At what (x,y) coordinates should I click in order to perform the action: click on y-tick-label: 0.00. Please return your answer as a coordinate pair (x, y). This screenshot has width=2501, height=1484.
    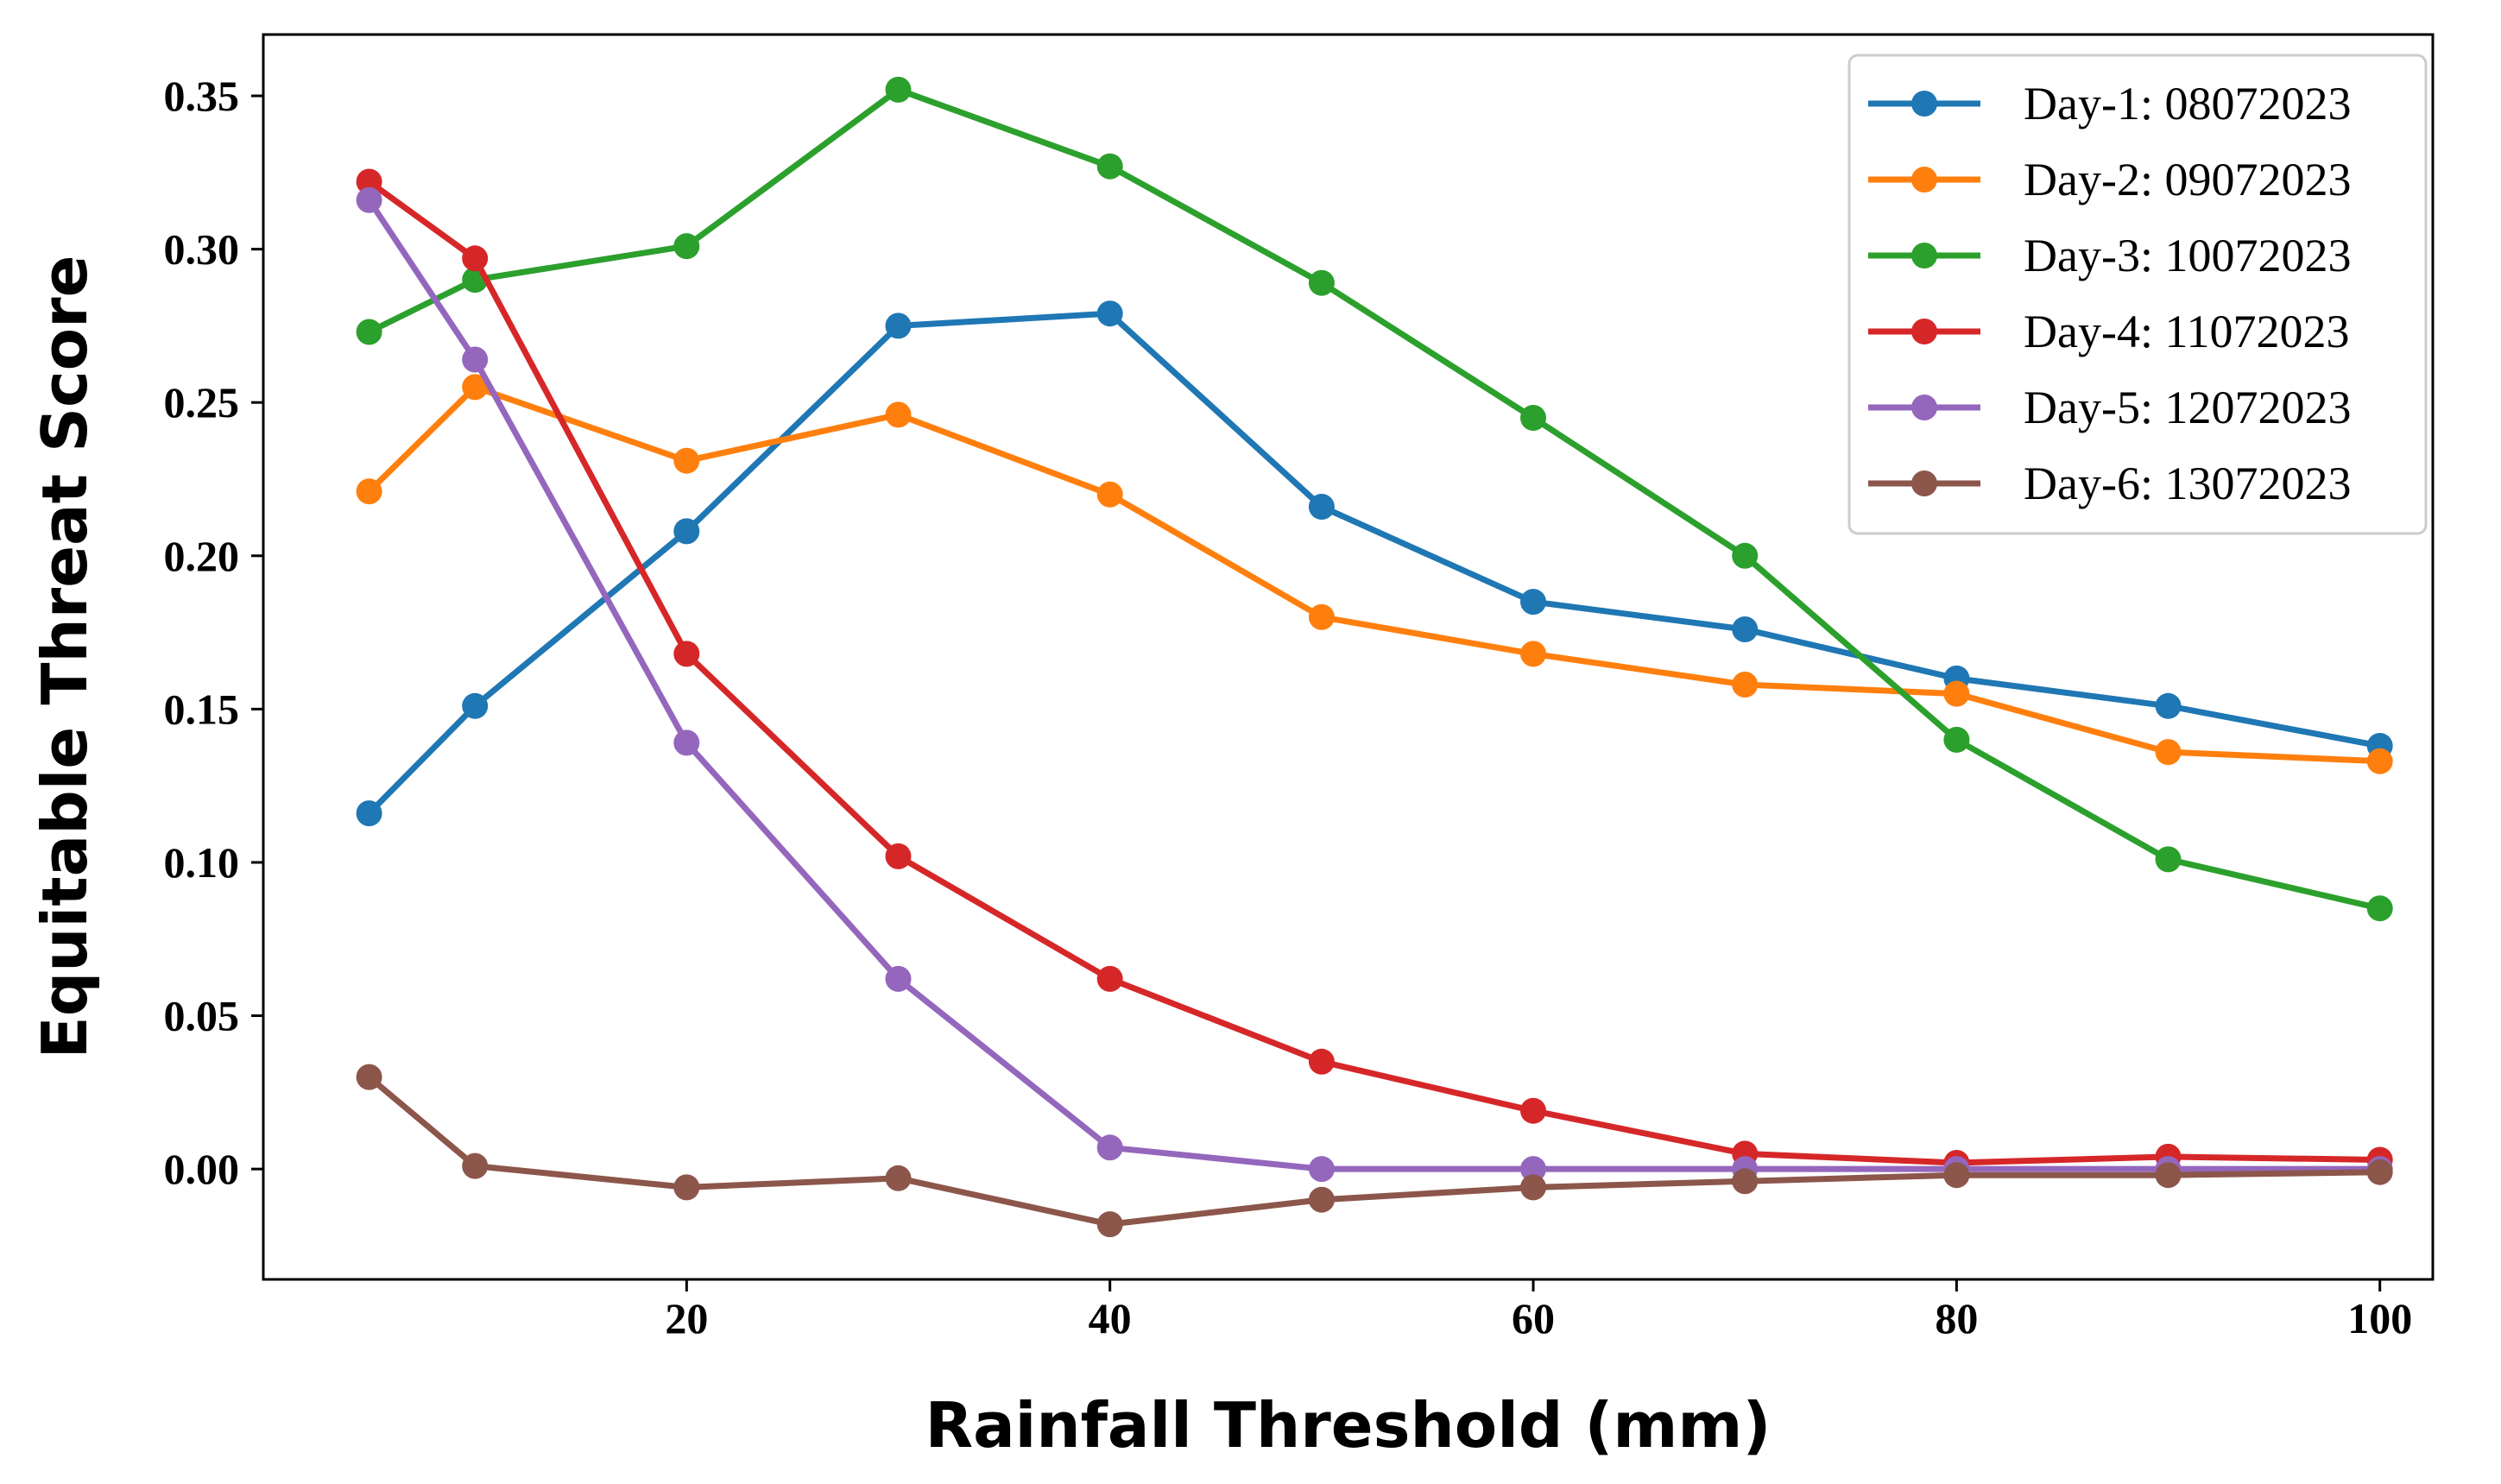
    Looking at the image, I should click on (202, 1169).